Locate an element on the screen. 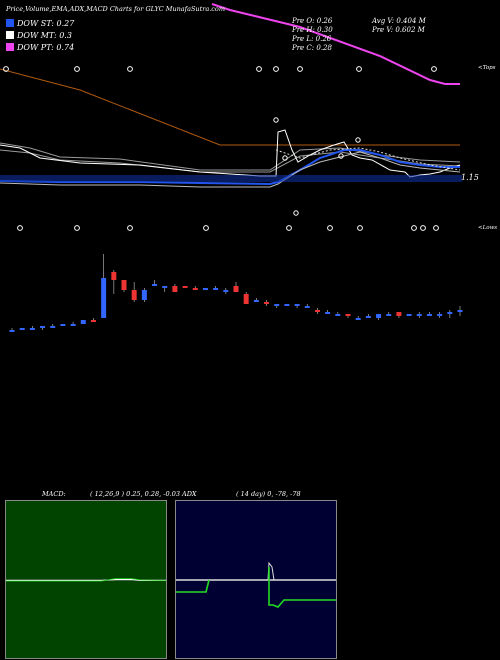  price-marker-label: 1.15 is located at coordinates (470, 177).